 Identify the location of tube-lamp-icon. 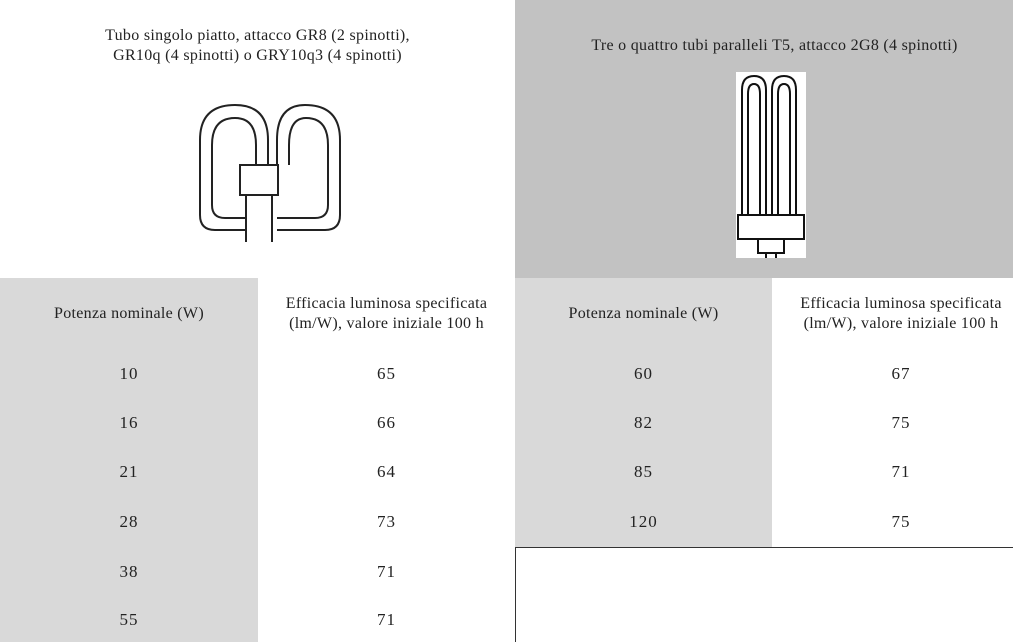
(771, 165).